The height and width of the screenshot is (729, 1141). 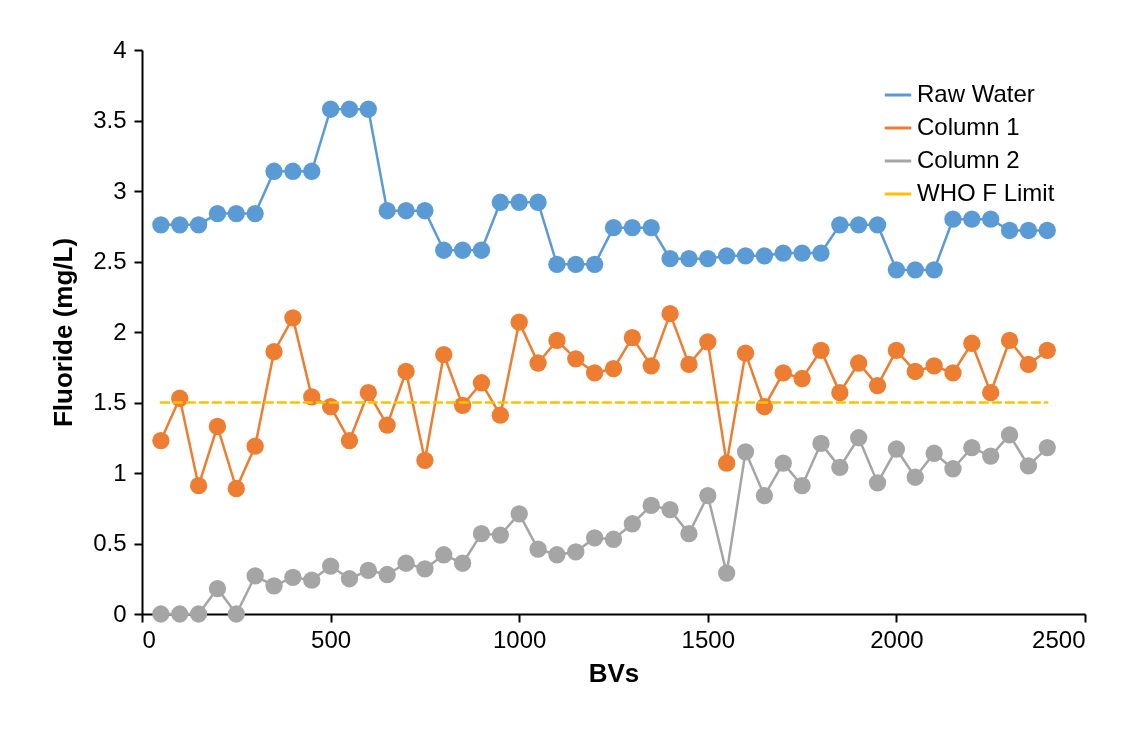 What do you see at coordinates (110, 119) in the screenshot?
I see `y-tick-label: 3.5` at bounding box center [110, 119].